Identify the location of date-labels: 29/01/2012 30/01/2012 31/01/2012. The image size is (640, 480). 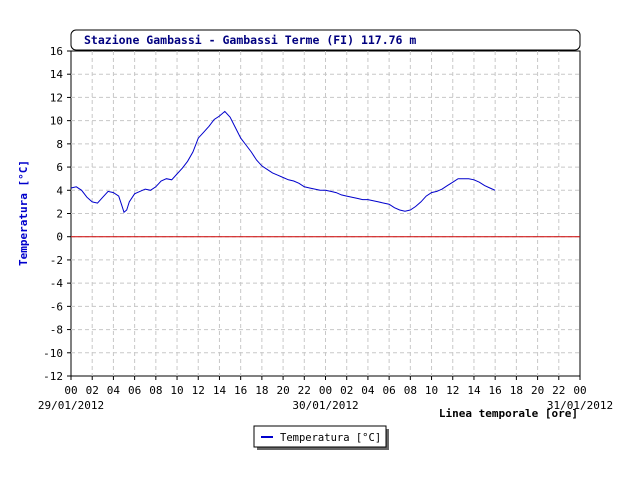
(325, 405).